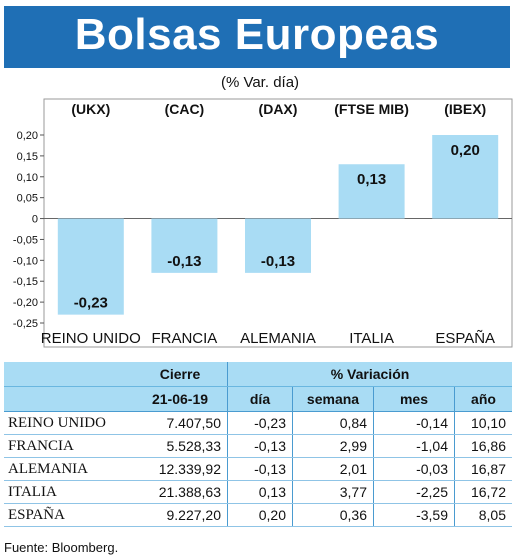 This screenshot has height=559, width=520. I want to click on index-code-label: (DAX), so click(278, 109).